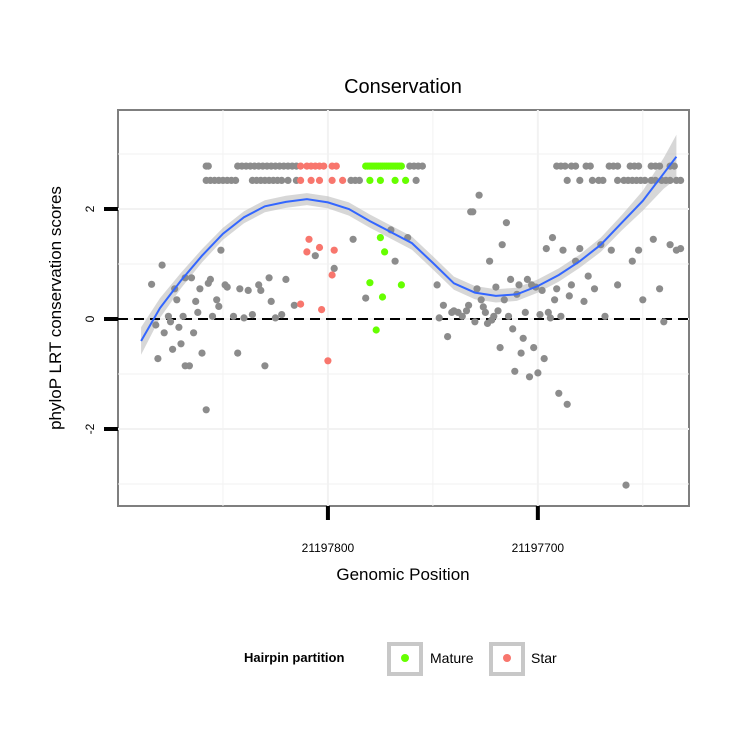 This screenshot has width=750, height=750. Describe the element at coordinates (507, 658) in the screenshot. I see `legend-dot-star` at that location.